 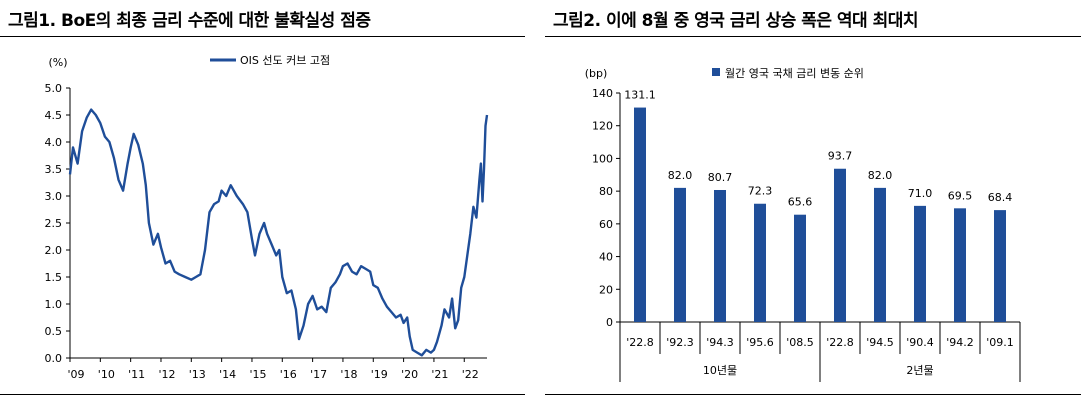 What do you see at coordinates (960, 195) in the screenshot?
I see `bar-value-label: 69.5` at bounding box center [960, 195].